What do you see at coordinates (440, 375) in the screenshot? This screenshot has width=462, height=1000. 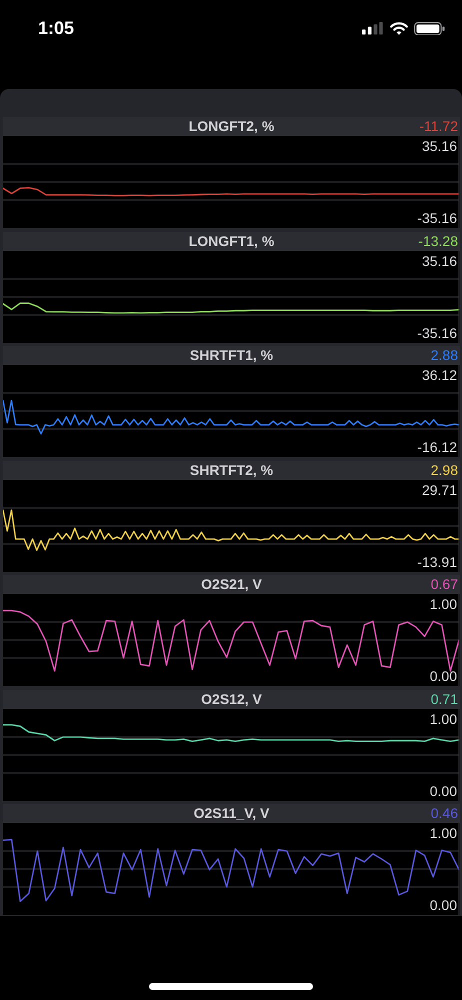 I see `y-tick-label: 36.12` at bounding box center [440, 375].